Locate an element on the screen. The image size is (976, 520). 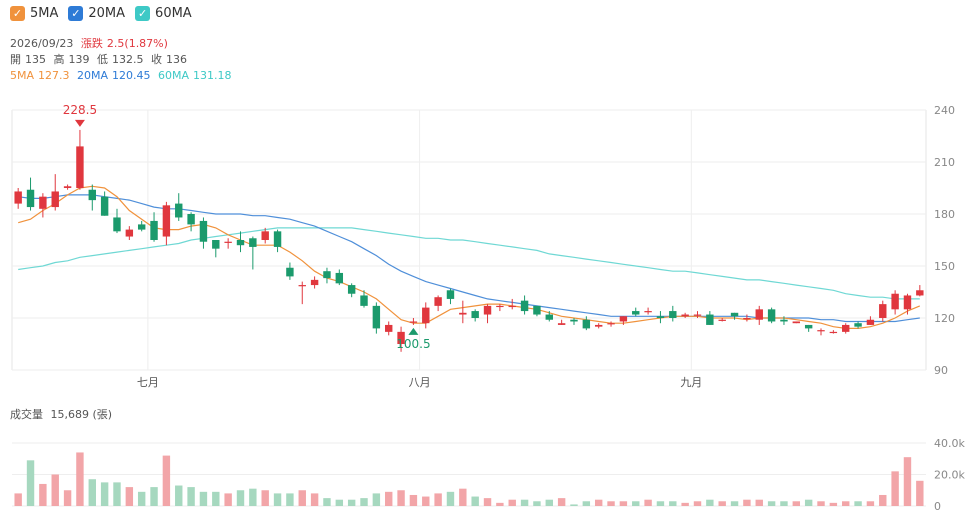
info-date: 2026/09/23 is located at coordinates (42, 43).